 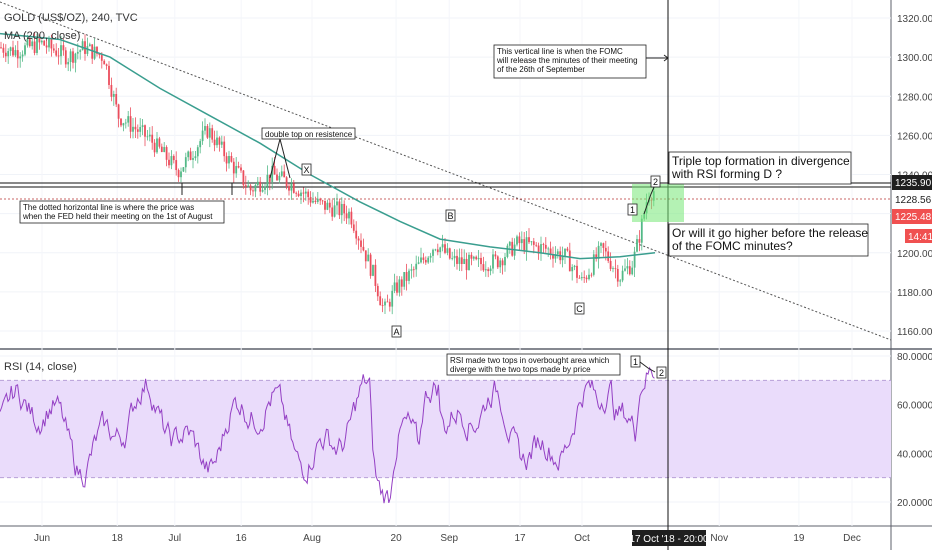 I want to click on rsi-legend-label: RSI (14, close), so click(x=40, y=367).